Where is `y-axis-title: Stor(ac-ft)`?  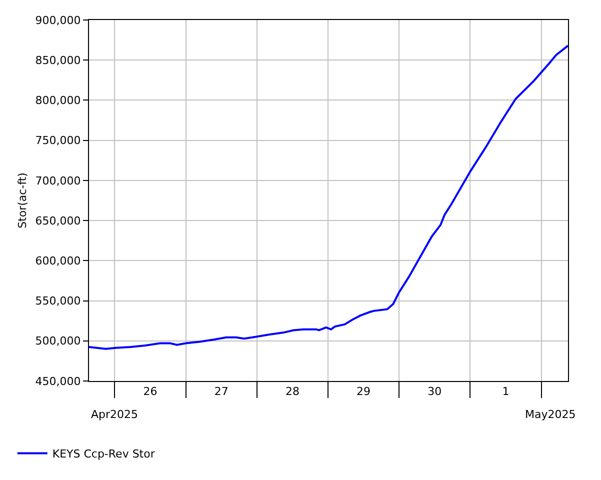 y-axis-title: Stor(ac-ft) is located at coordinates (22, 200).